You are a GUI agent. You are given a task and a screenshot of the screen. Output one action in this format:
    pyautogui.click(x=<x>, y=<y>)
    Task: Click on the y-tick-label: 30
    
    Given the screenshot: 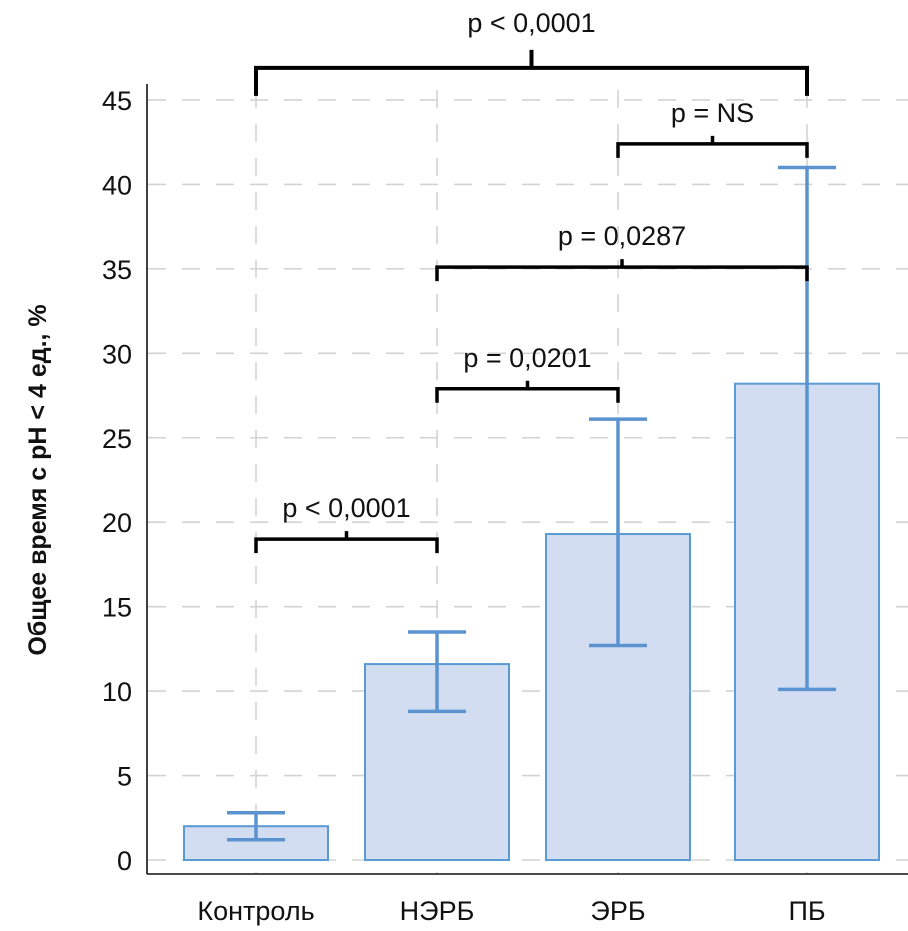 What is the action you would take?
    pyautogui.click(x=117, y=354)
    